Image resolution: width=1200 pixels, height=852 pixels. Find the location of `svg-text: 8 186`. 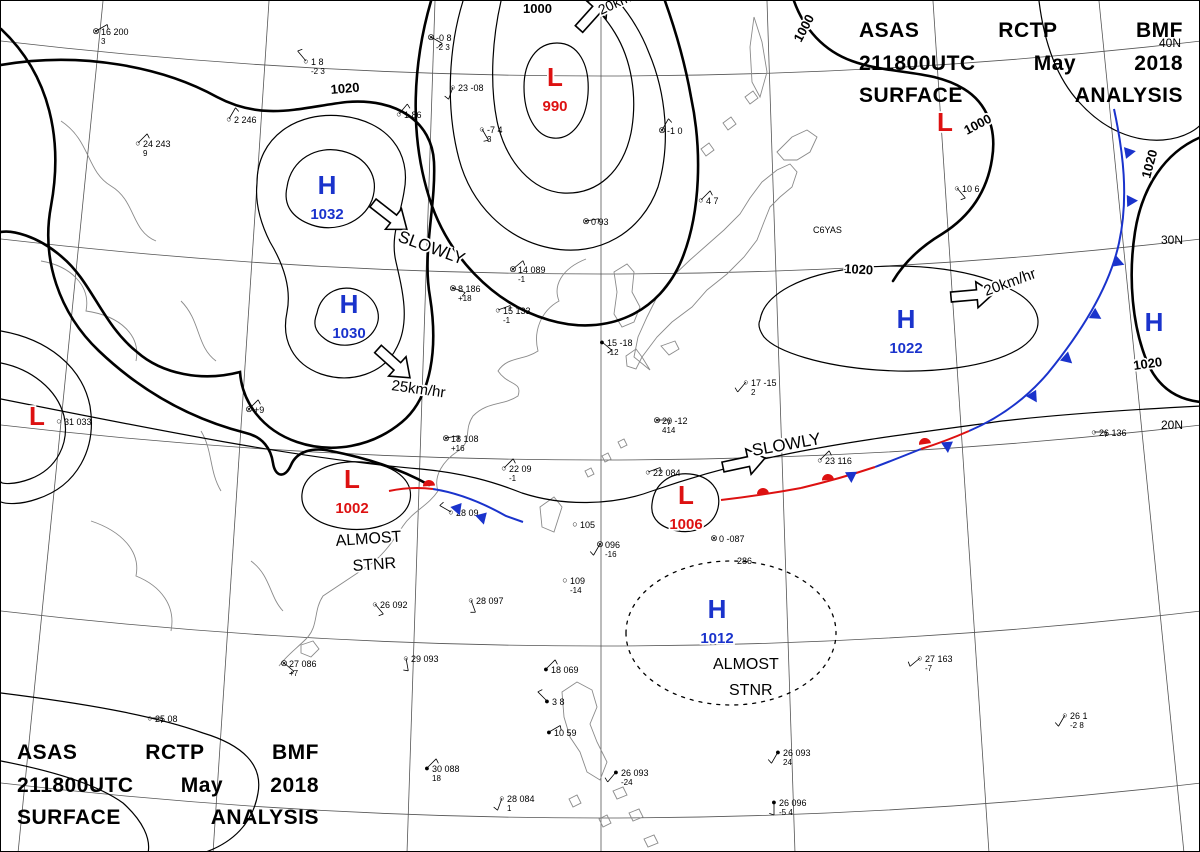

svg-text: 8 186 is located at coordinates (469, 289).